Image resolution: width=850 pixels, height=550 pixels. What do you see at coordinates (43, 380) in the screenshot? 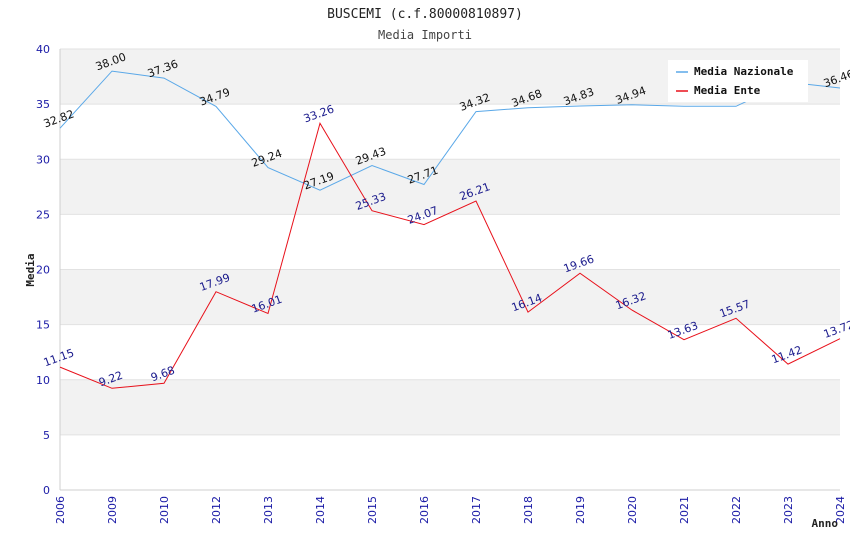
I see `y-tick-label: 10` at bounding box center [43, 380].